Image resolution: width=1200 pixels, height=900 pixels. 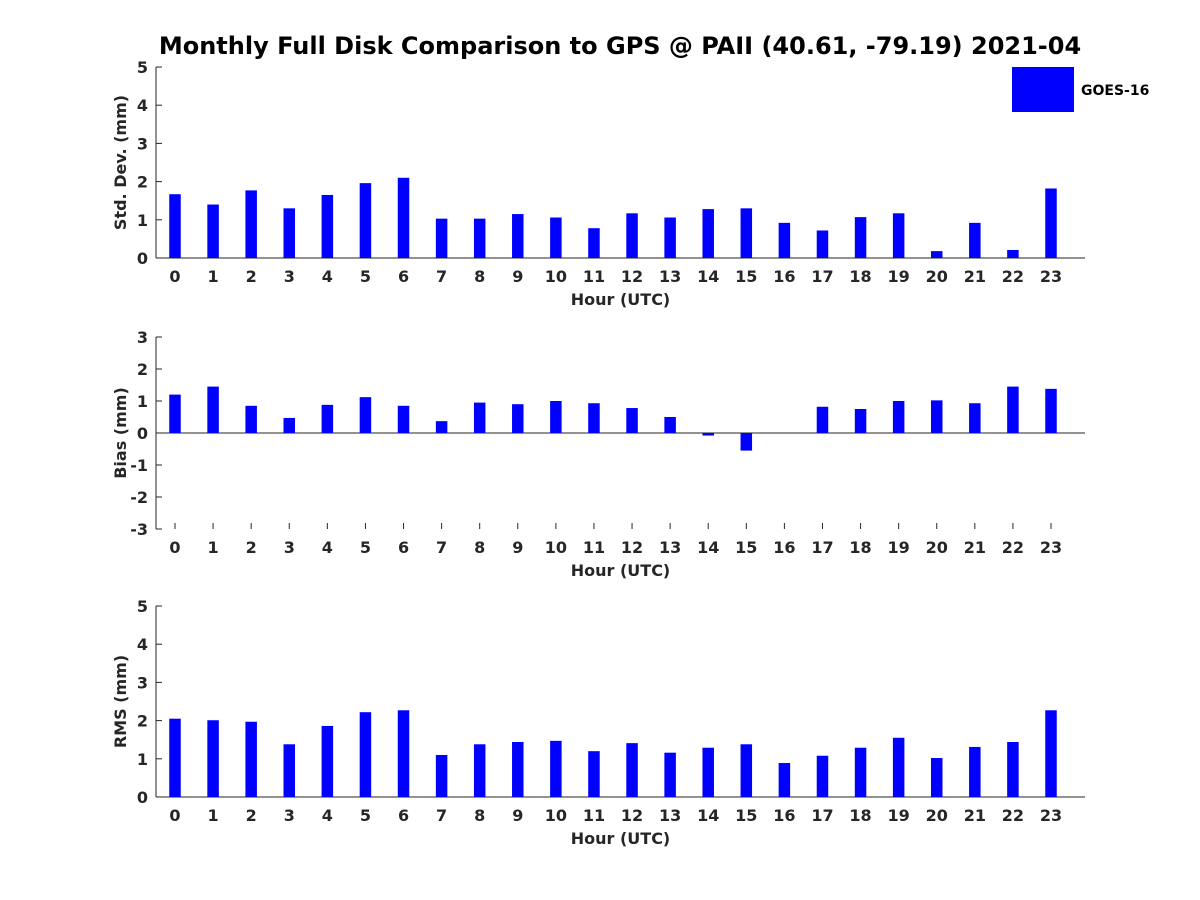 I want to click on x-tick-label: 8, so click(x=479, y=276).